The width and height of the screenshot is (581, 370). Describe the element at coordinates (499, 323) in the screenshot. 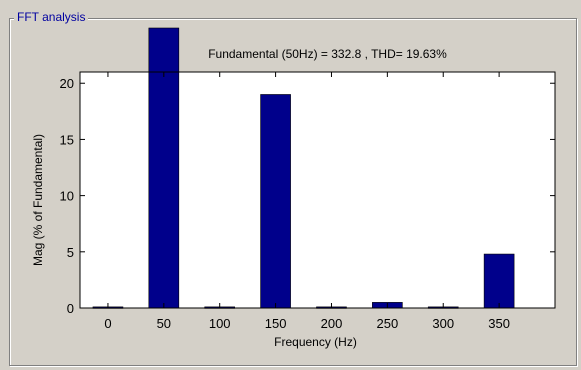

I see `x-tick-label: 350` at that location.